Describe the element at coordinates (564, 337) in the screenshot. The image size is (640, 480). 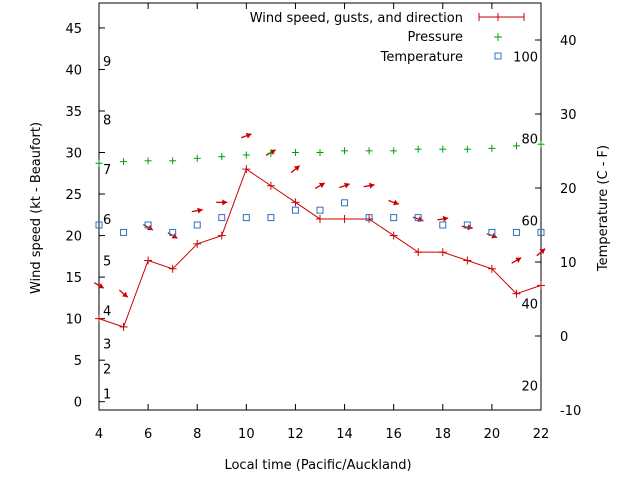
I see `y2-tick-label: 0` at that location.